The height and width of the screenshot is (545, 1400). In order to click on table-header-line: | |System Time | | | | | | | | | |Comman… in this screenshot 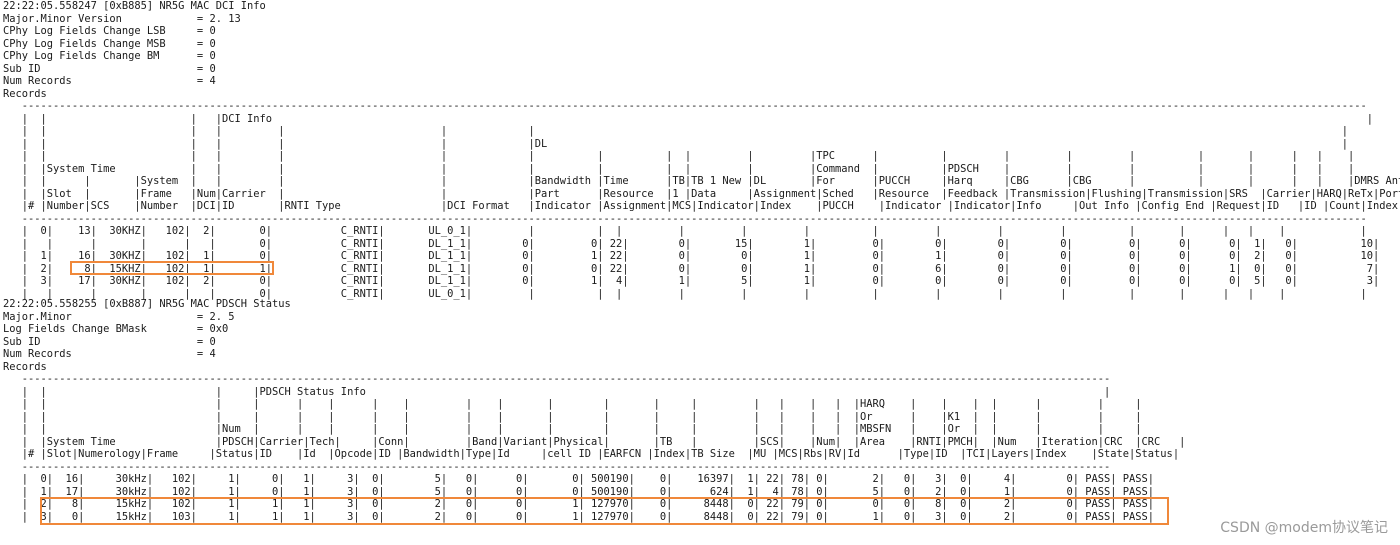, I will do `click(701, 168)`.